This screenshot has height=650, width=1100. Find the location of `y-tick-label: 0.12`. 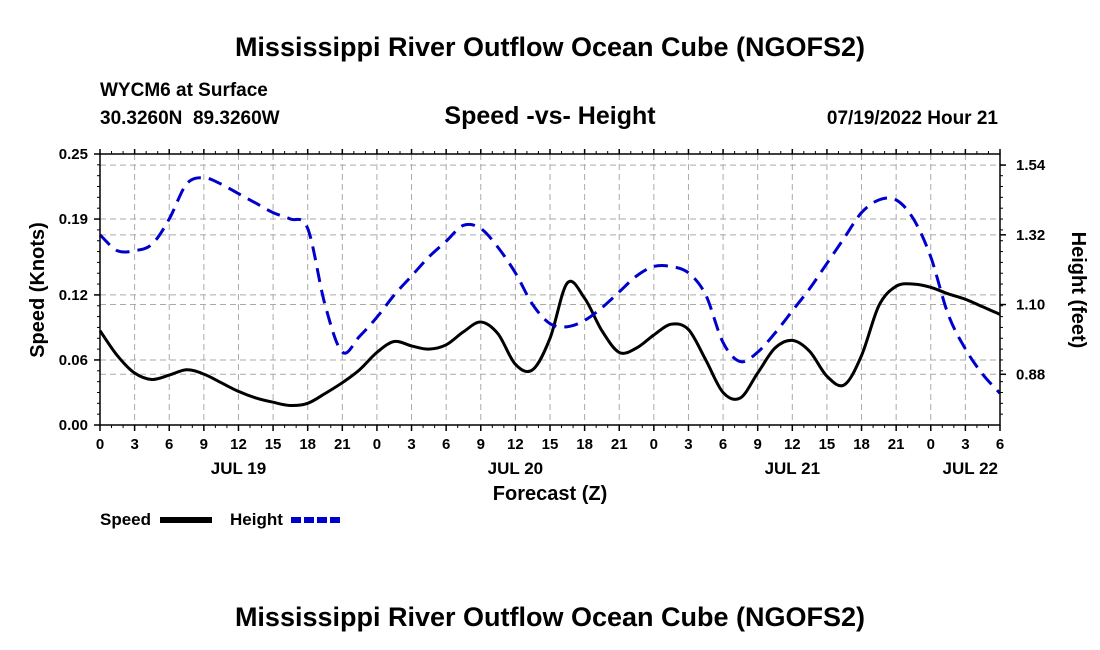

y-tick-label: 0.12 is located at coordinates (73, 295).